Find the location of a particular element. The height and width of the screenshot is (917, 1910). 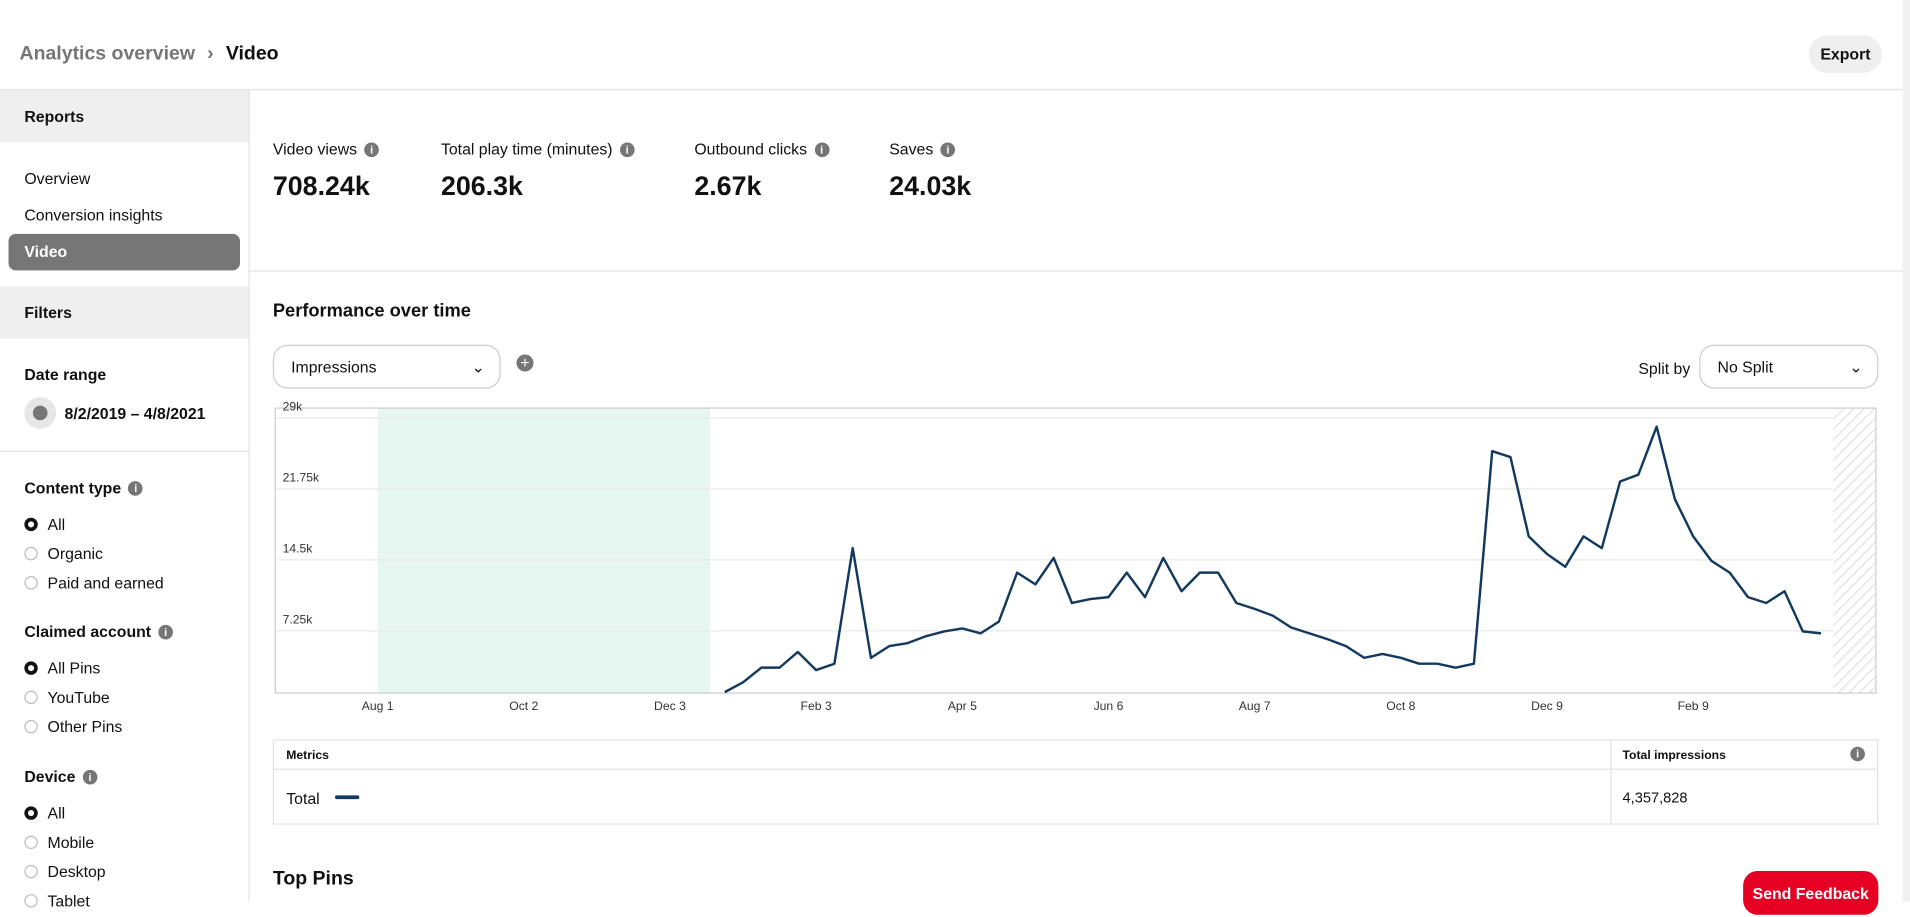

metric-label: Video views i is located at coordinates (326, 149).